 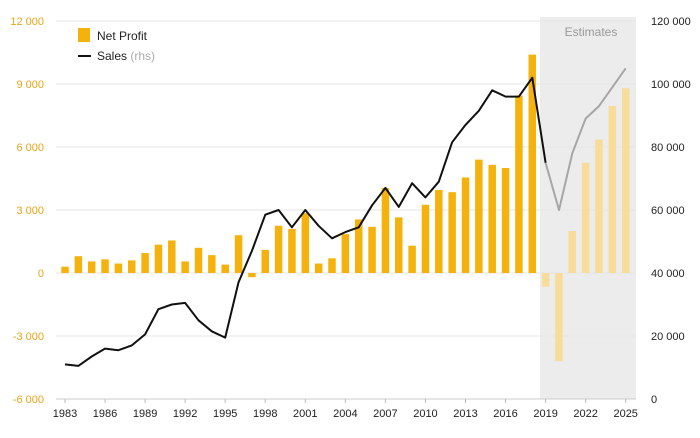 I want to click on x-axis-tick-label: 1992, so click(x=185, y=414).